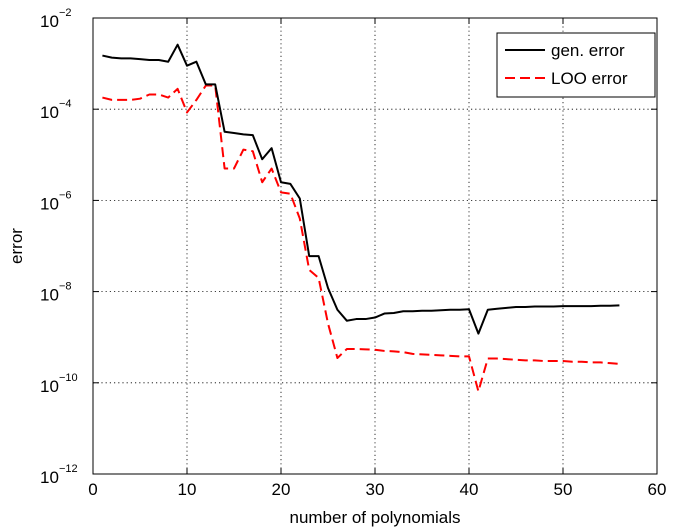 The image size is (680, 527). Describe the element at coordinates (563, 489) in the screenshot. I see `x-tick-label: 50` at that location.